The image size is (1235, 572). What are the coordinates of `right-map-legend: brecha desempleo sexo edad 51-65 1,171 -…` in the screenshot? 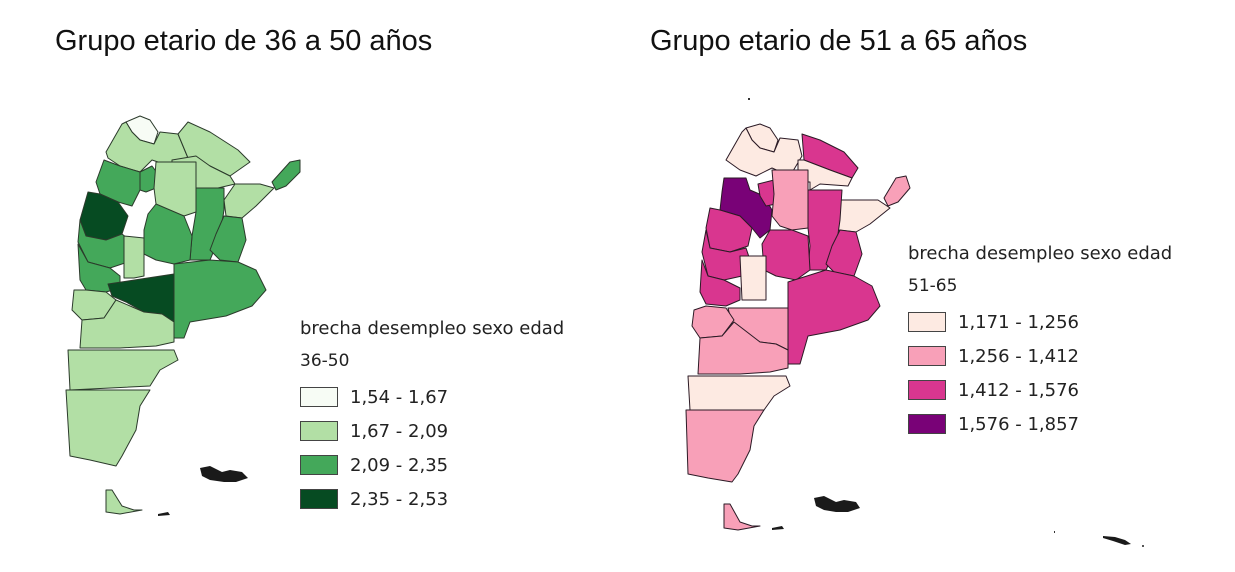 It's located at (1040, 342).